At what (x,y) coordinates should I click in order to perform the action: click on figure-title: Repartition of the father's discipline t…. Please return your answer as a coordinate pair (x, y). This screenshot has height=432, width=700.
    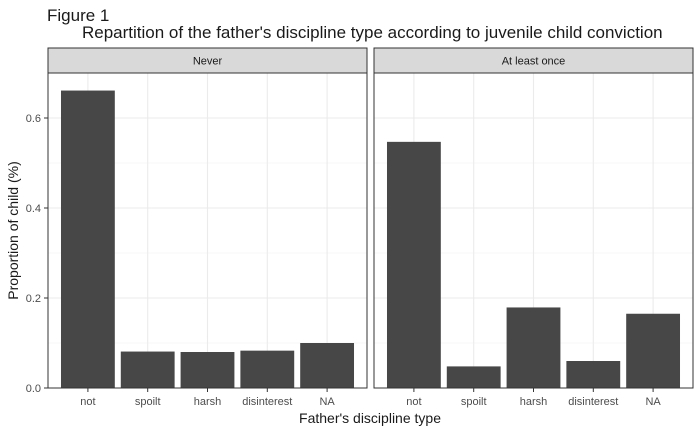
    Looking at the image, I should click on (372, 32).